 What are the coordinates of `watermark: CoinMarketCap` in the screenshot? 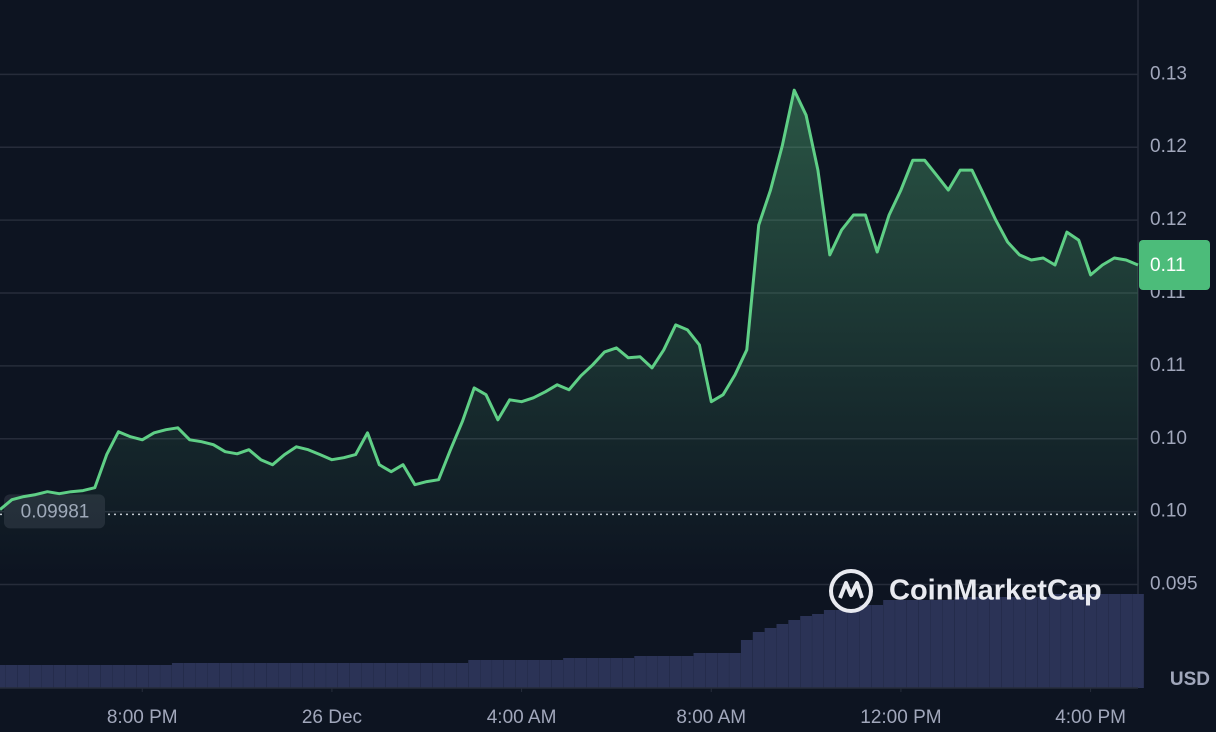 It's located at (965, 591).